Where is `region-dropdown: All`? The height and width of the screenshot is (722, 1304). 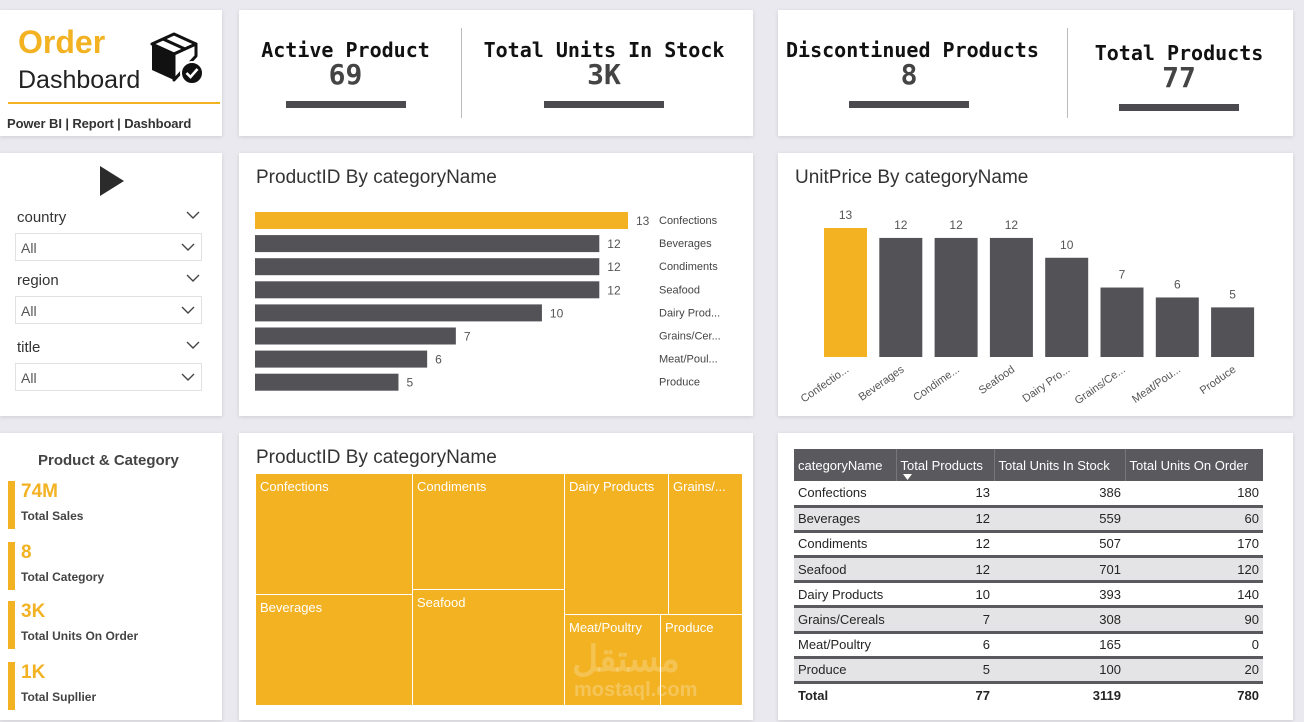
region-dropdown: All is located at coordinates (108, 310).